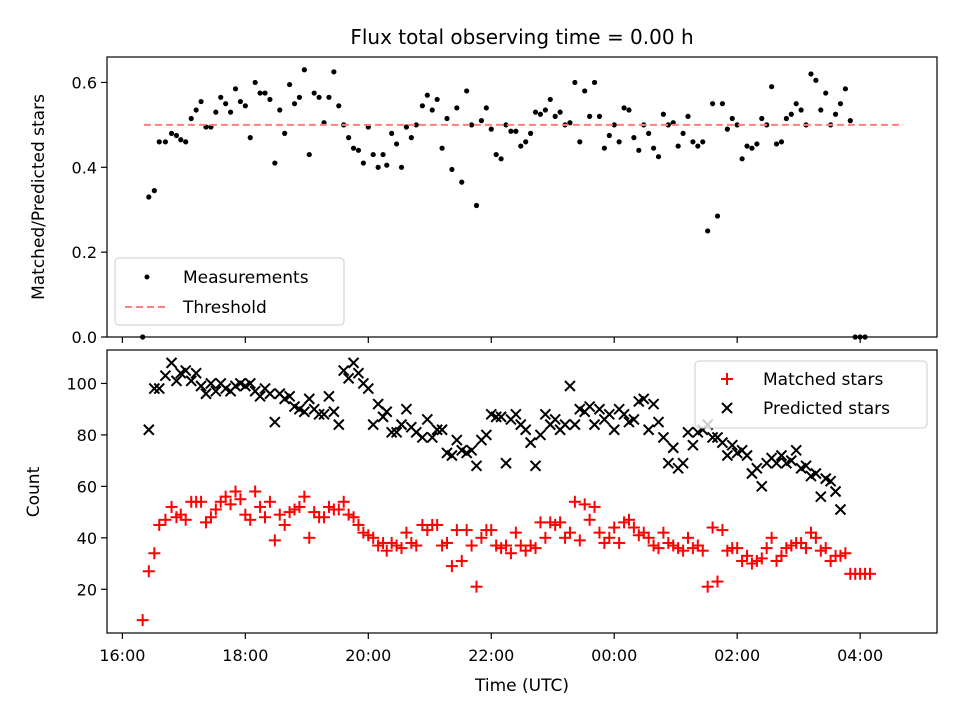 This screenshot has height=720, width=960. I want to click on legend-predicted-x, so click(727, 408).